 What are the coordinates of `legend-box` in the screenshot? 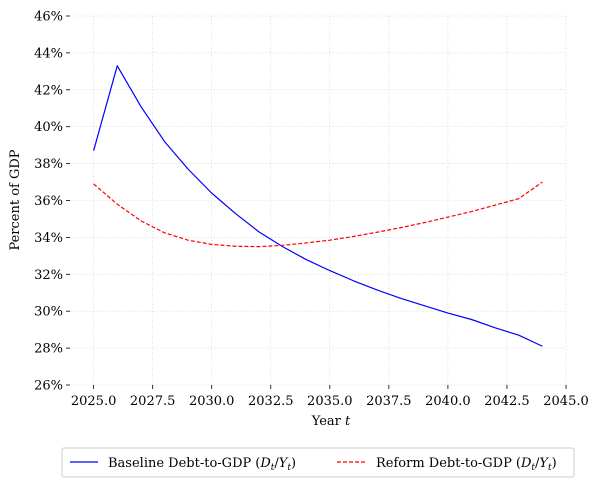 It's located at (318, 462).